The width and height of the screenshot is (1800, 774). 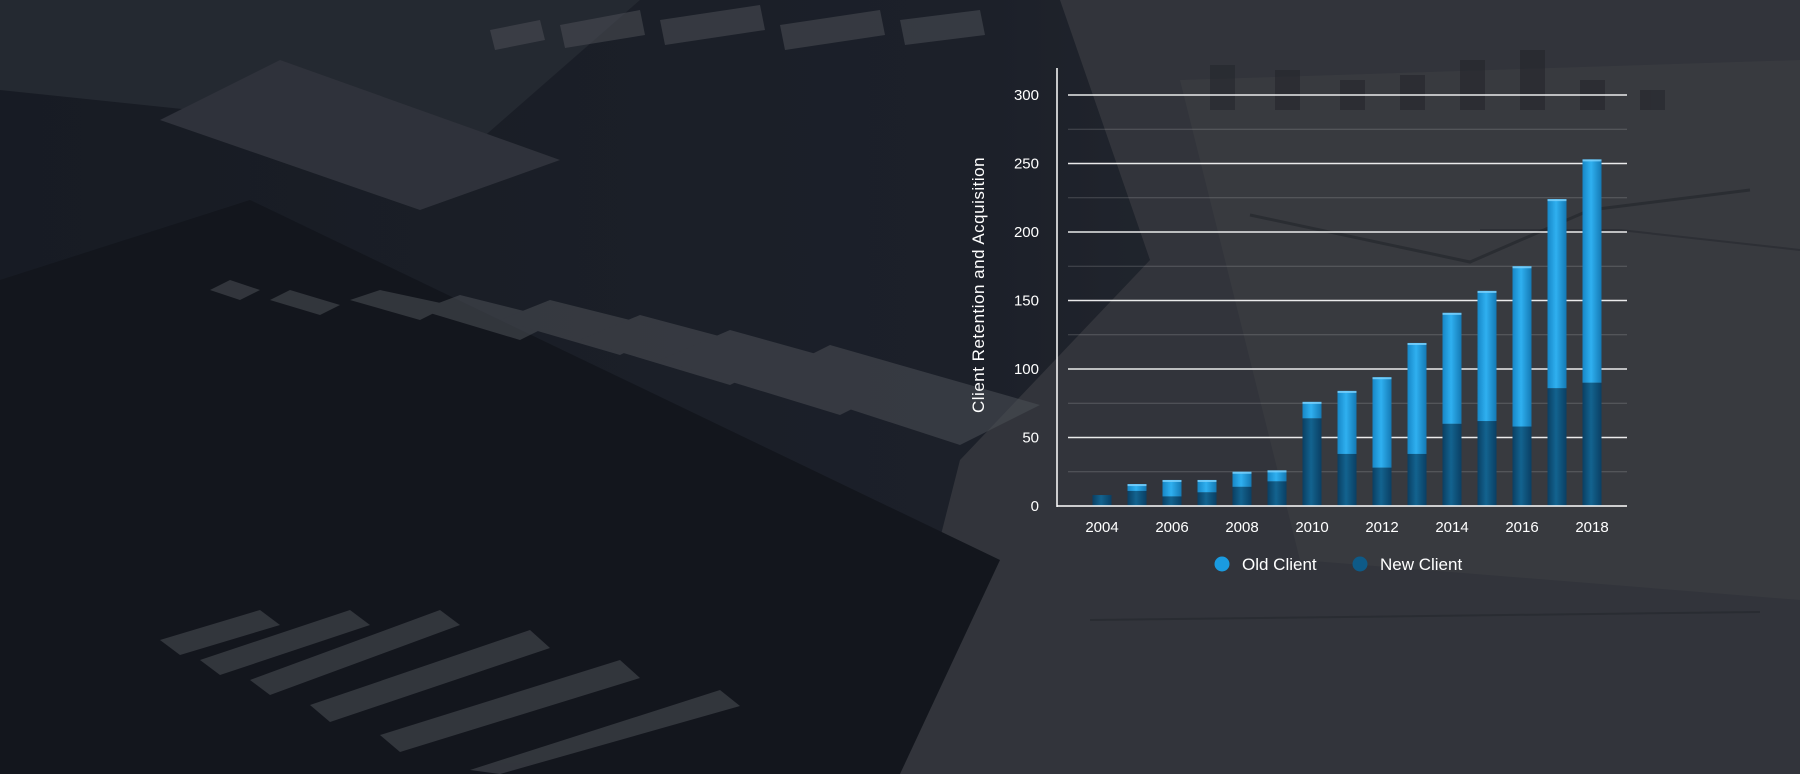 I want to click on y-tick-label: 100, so click(x=1026, y=369).